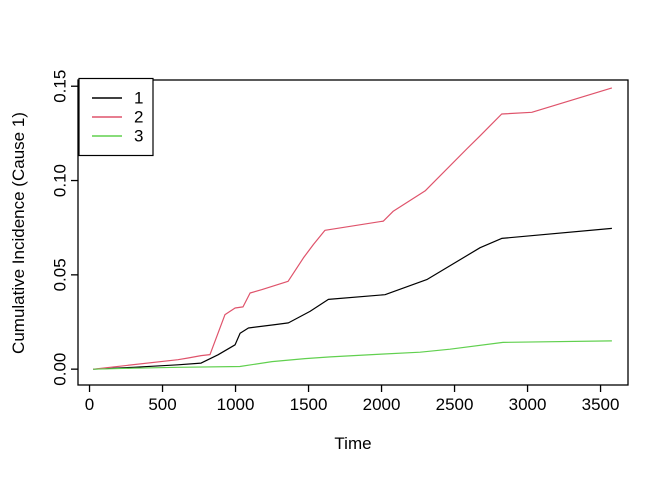 The width and height of the screenshot is (672, 480). Describe the element at coordinates (60, 86) in the screenshot. I see `y-tick-label: 0.15` at that location.